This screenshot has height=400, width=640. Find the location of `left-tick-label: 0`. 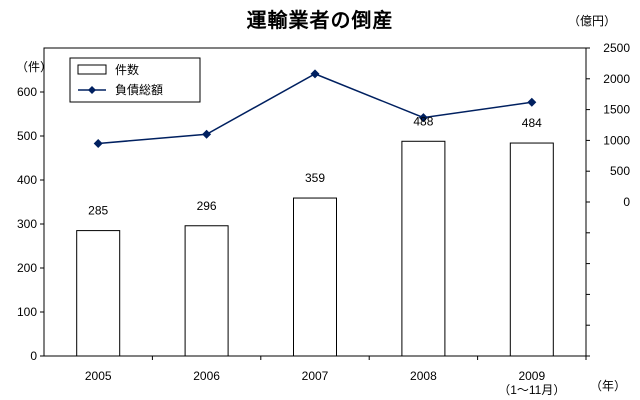

left-tick-label: 0 is located at coordinates (33, 356).